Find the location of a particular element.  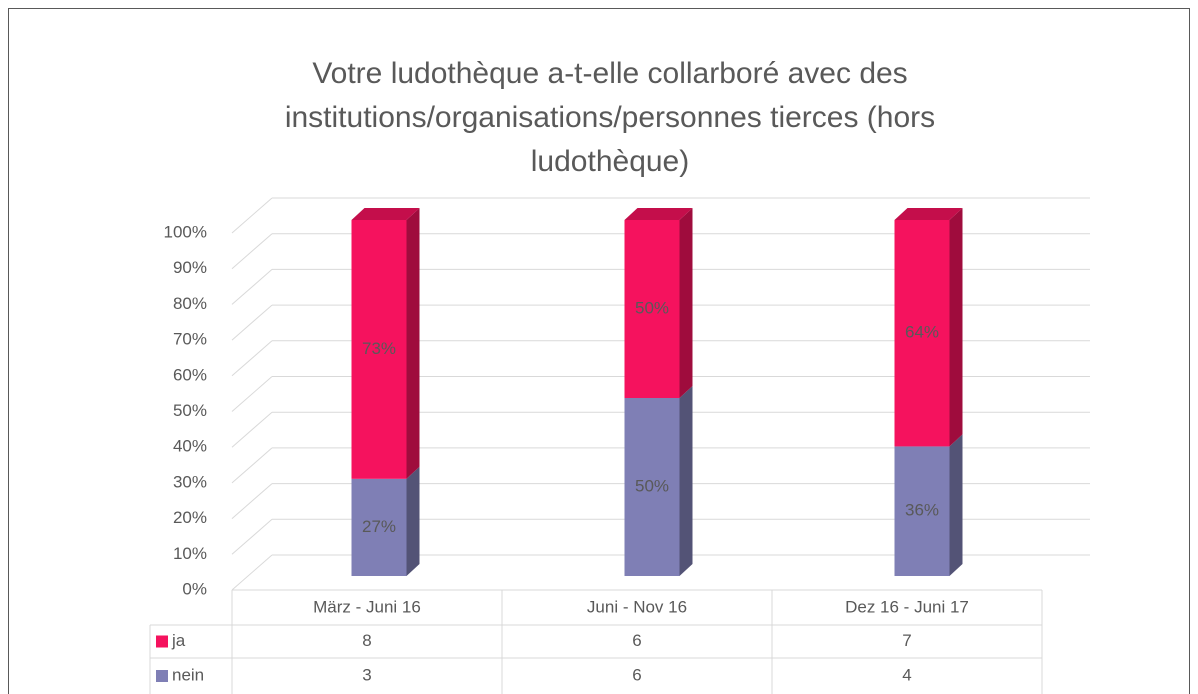

data-label: 64% is located at coordinates (922, 332).